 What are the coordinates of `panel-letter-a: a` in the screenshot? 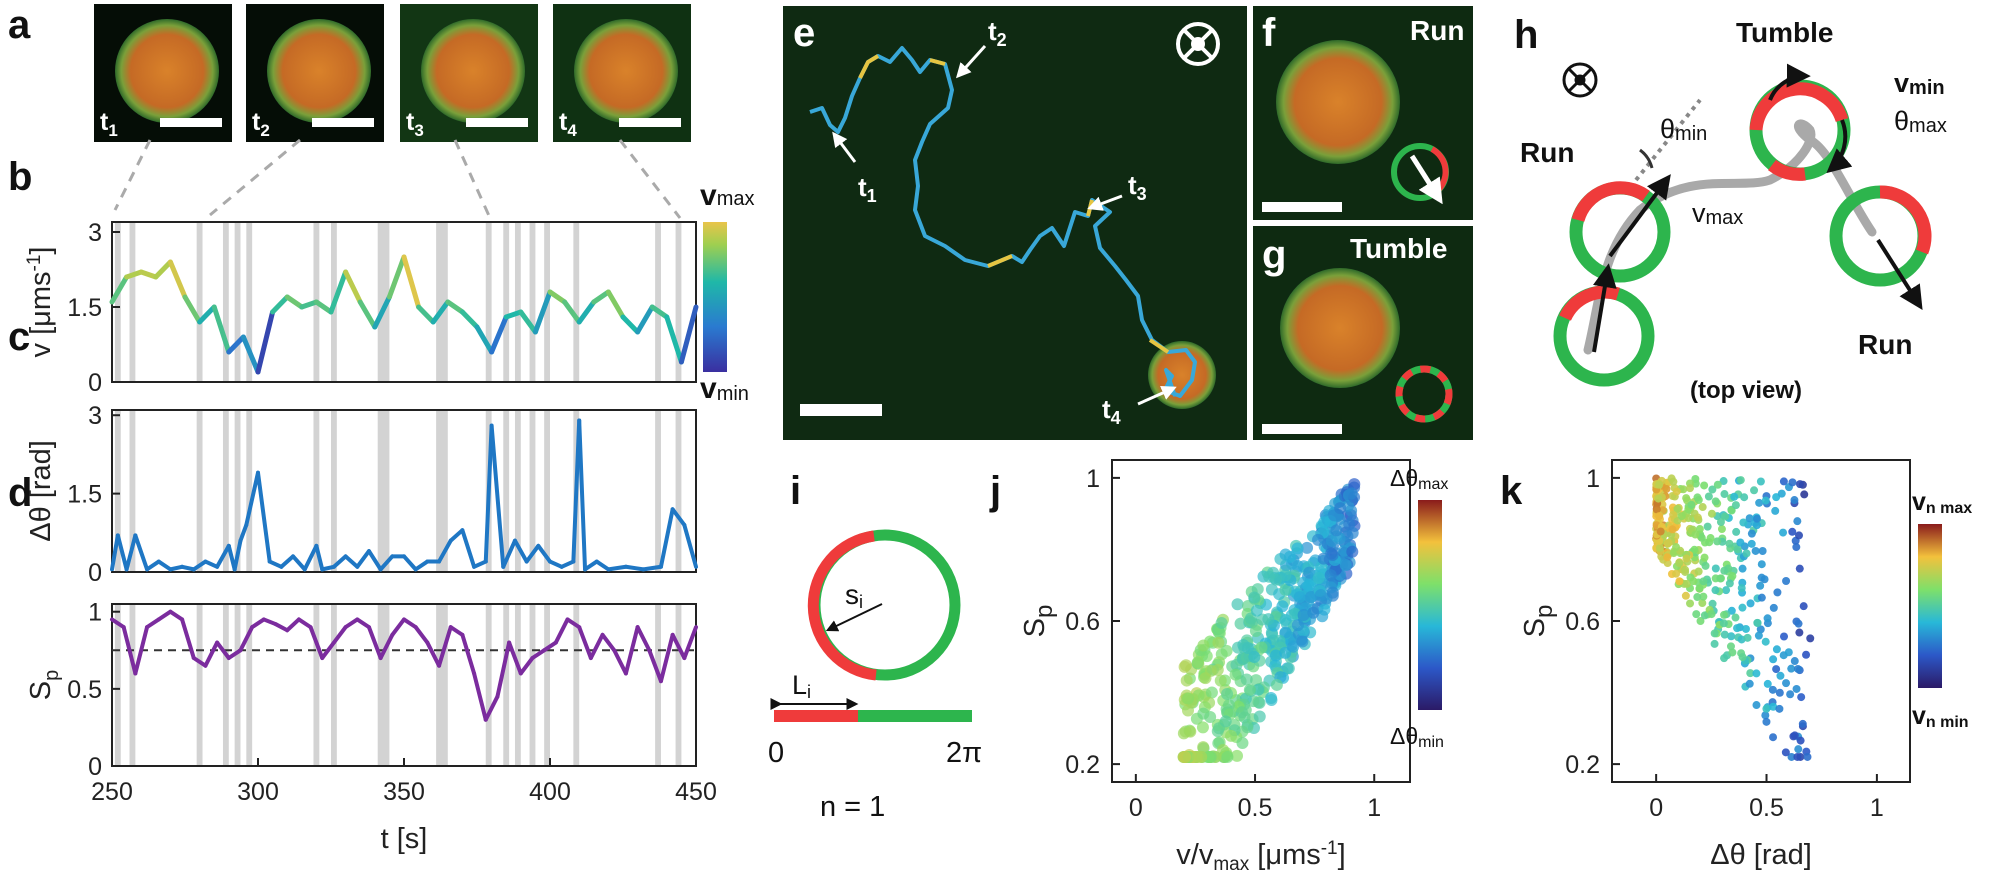 It's located at (19, 25).